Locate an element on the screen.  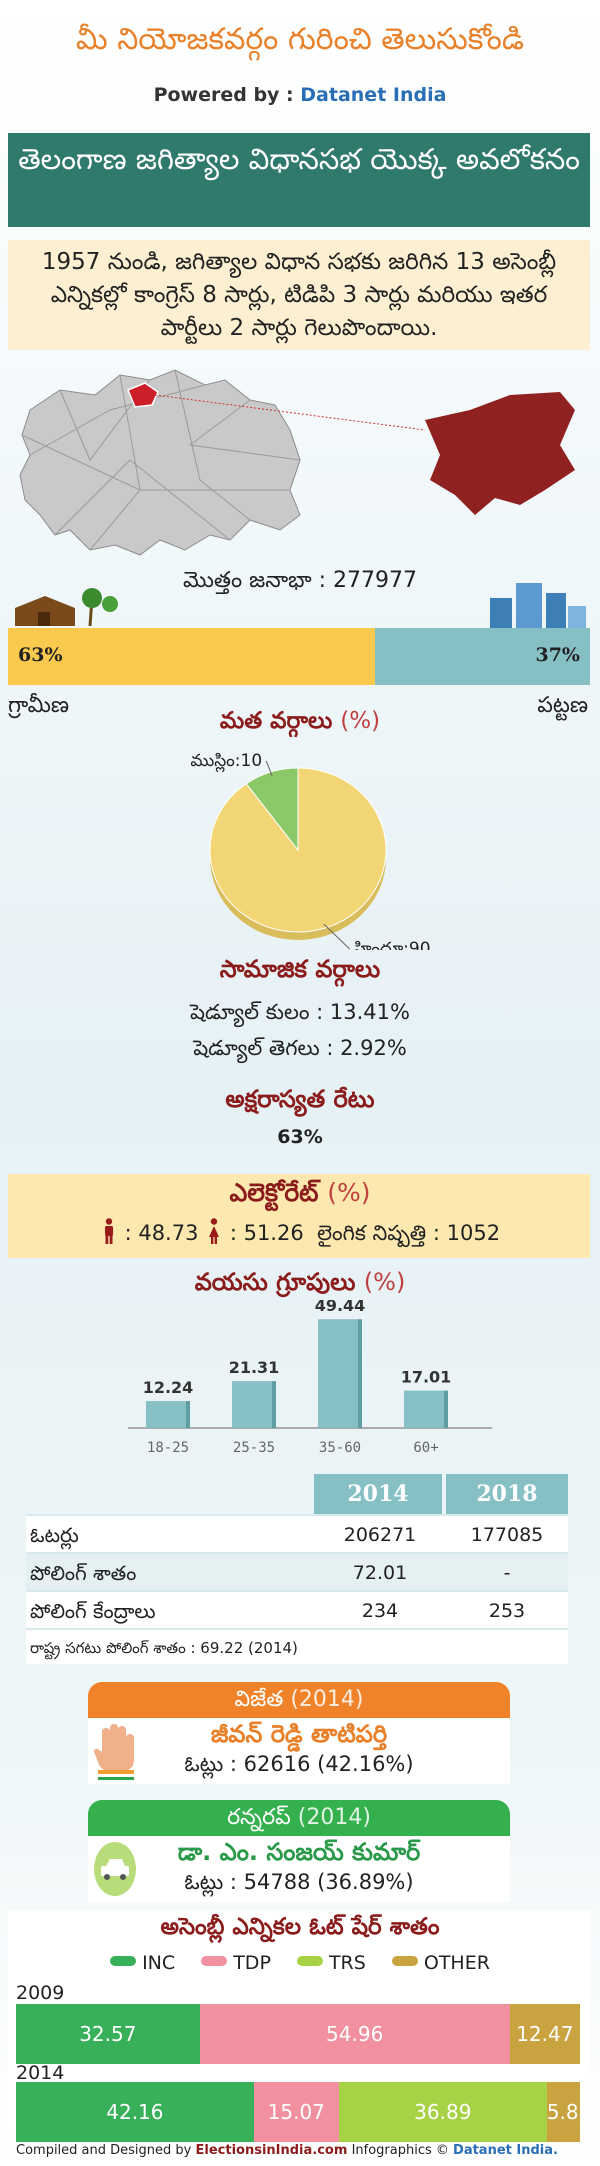
car-icon is located at coordinates (115, 1869).